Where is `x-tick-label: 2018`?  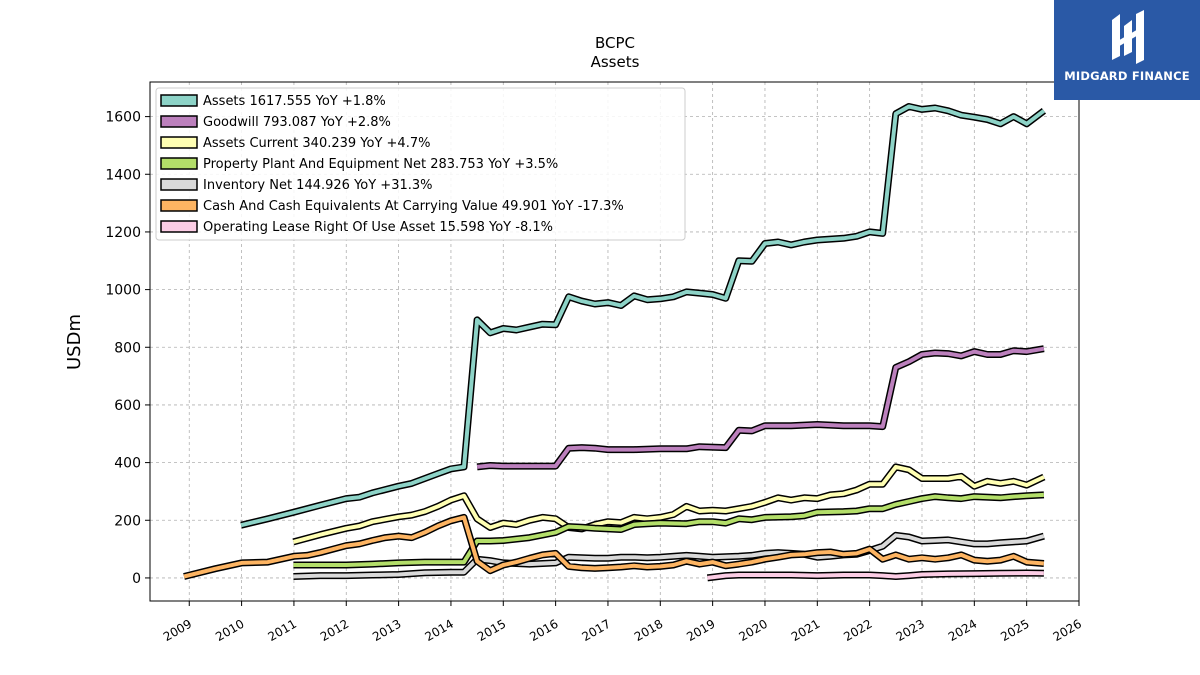
x-tick-label: 2018 is located at coordinates (648, 630).